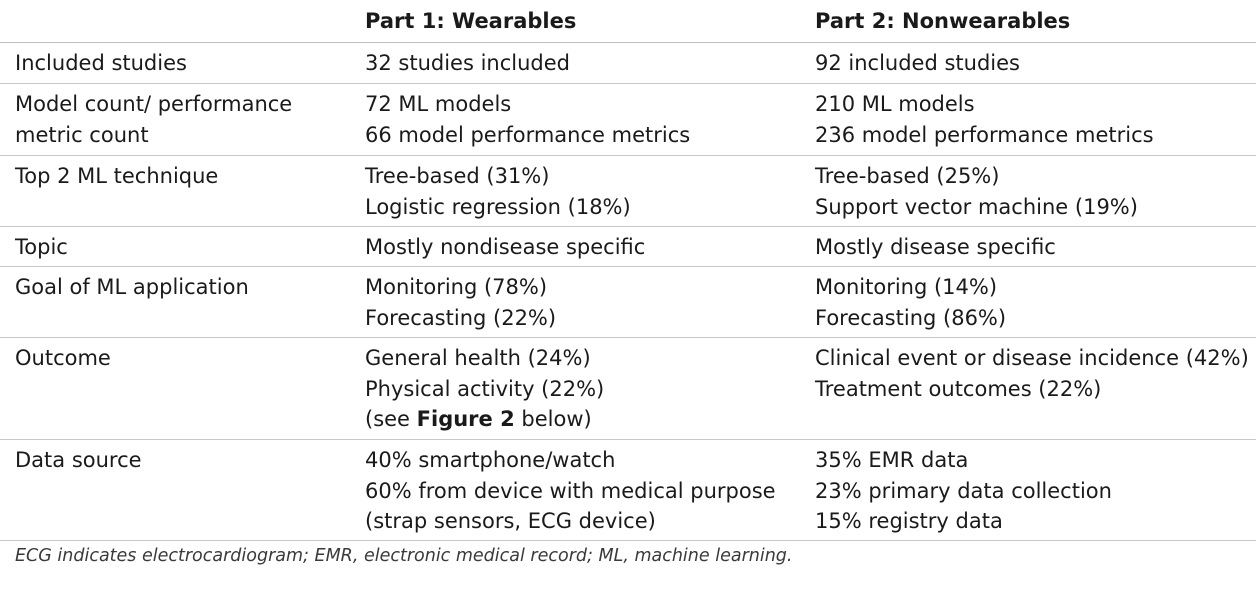 This screenshot has height=592, width=1256. Describe the element at coordinates (935, 247) in the screenshot. I see `nonwearables-line: Mostly disease specific` at that location.